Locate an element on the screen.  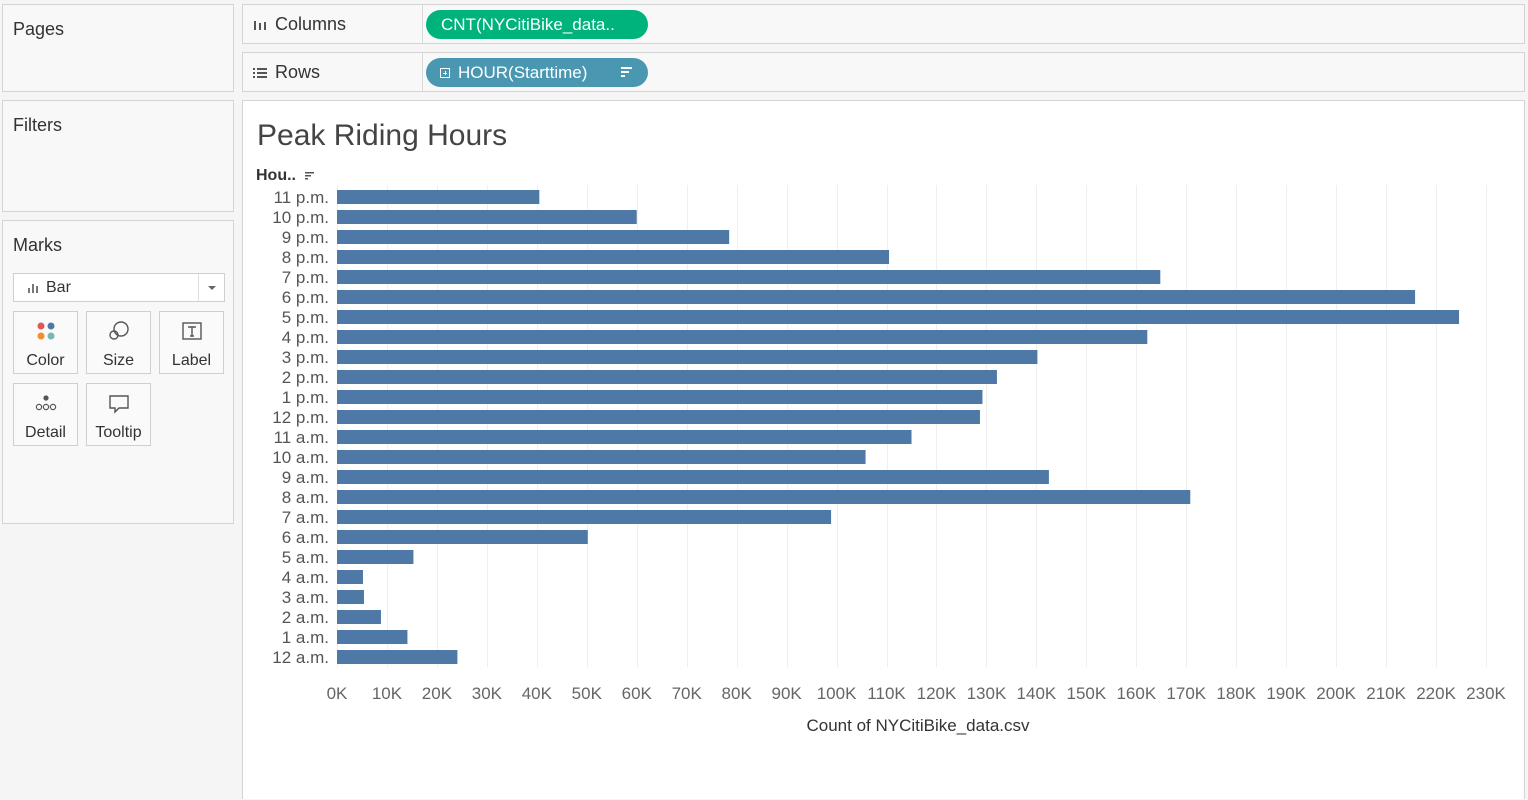
detail-label: Detail is located at coordinates (45, 432).